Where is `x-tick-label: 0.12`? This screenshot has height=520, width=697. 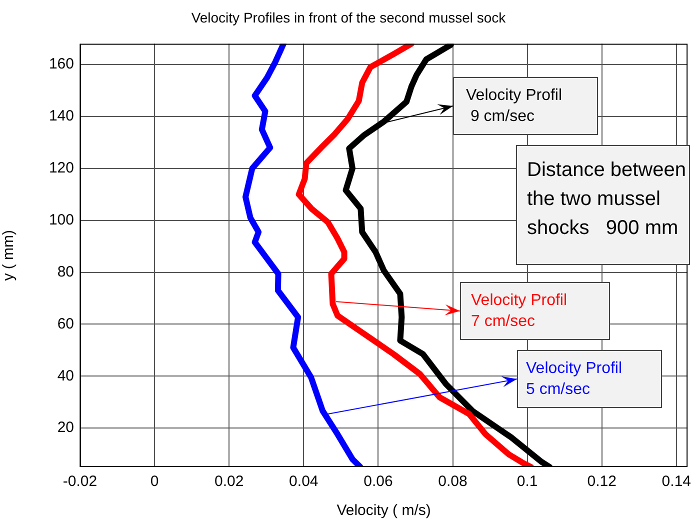 x-tick-label: 0.12 is located at coordinates (601, 481).